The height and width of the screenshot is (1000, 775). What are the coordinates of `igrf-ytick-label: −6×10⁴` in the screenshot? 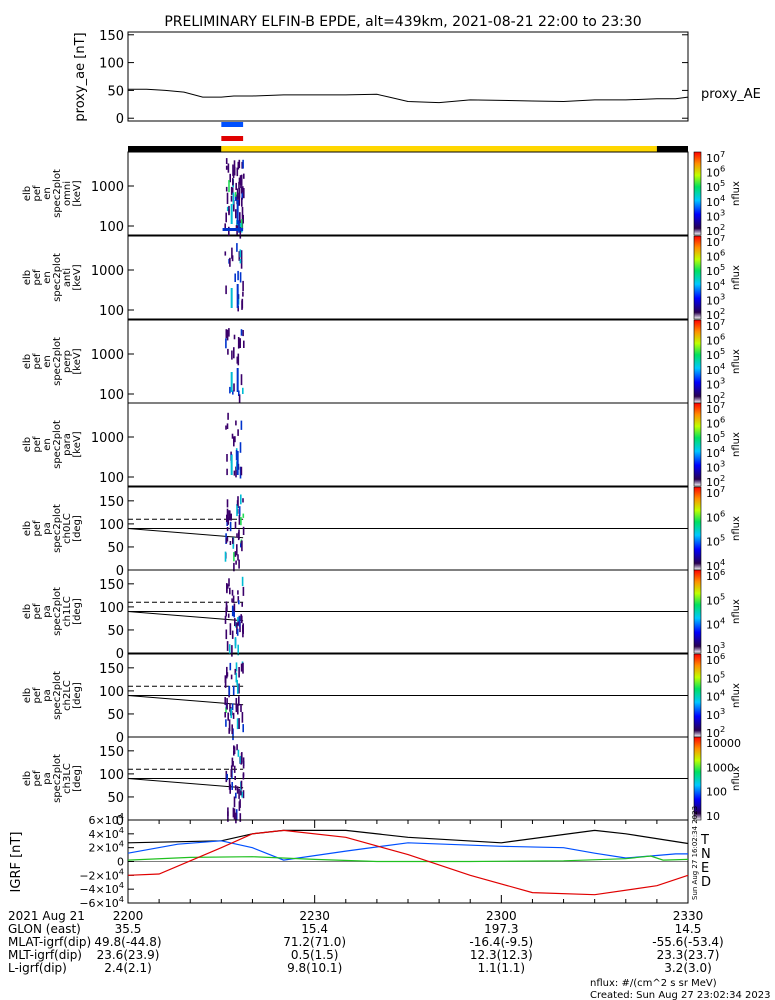 It's located at (101, 902).